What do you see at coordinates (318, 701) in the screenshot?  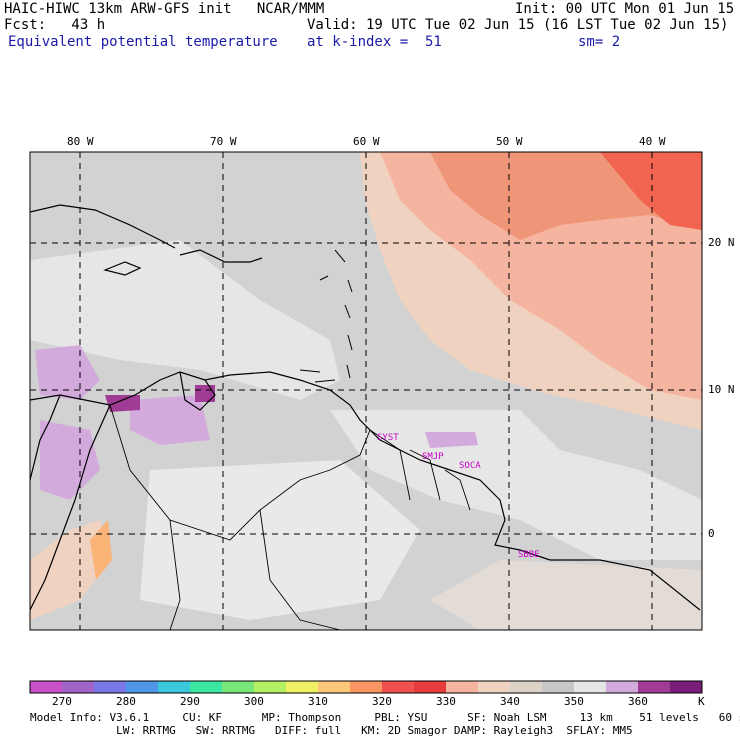 I see `colorbar-tick-label: 310` at bounding box center [318, 701].